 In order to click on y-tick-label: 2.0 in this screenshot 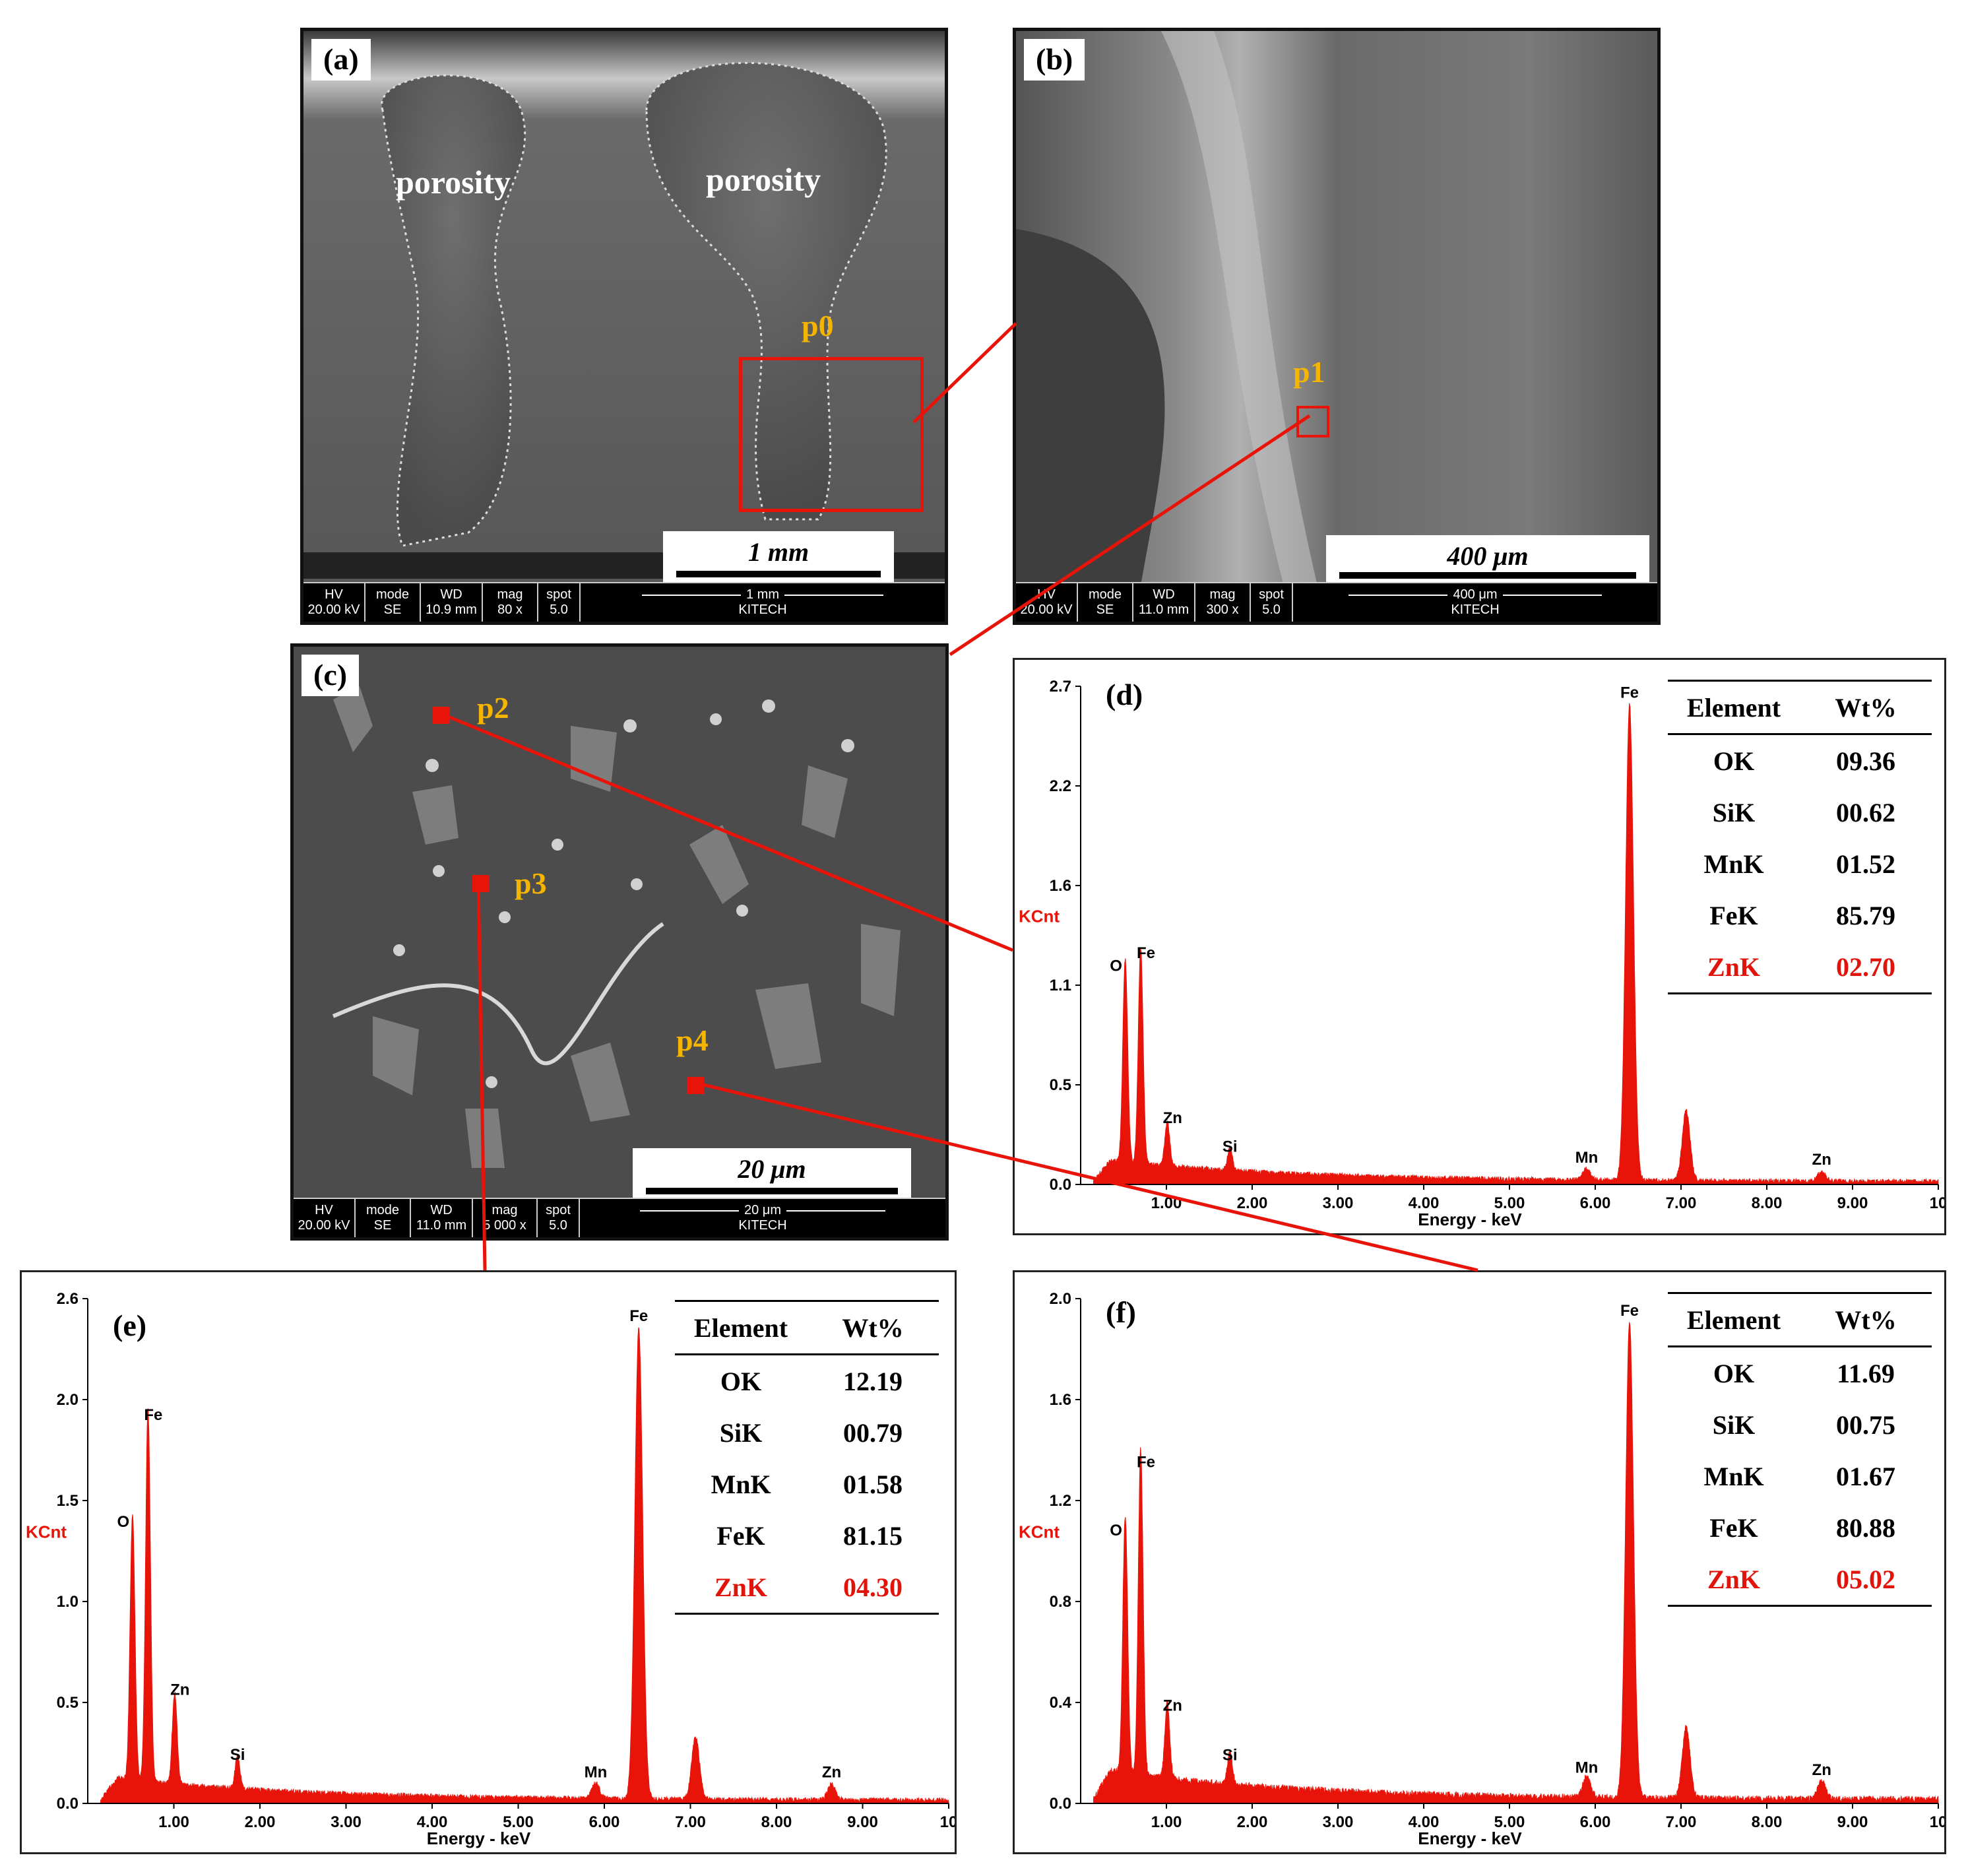, I will do `click(68, 1400)`.